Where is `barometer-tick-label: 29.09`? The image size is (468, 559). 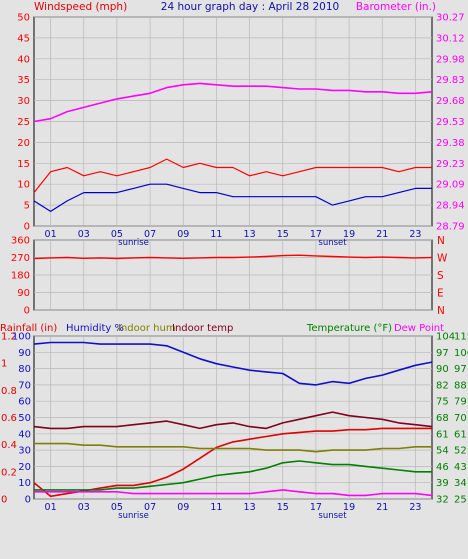
barometer-tick-label: 29.09 is located at coordinates (450, 185).